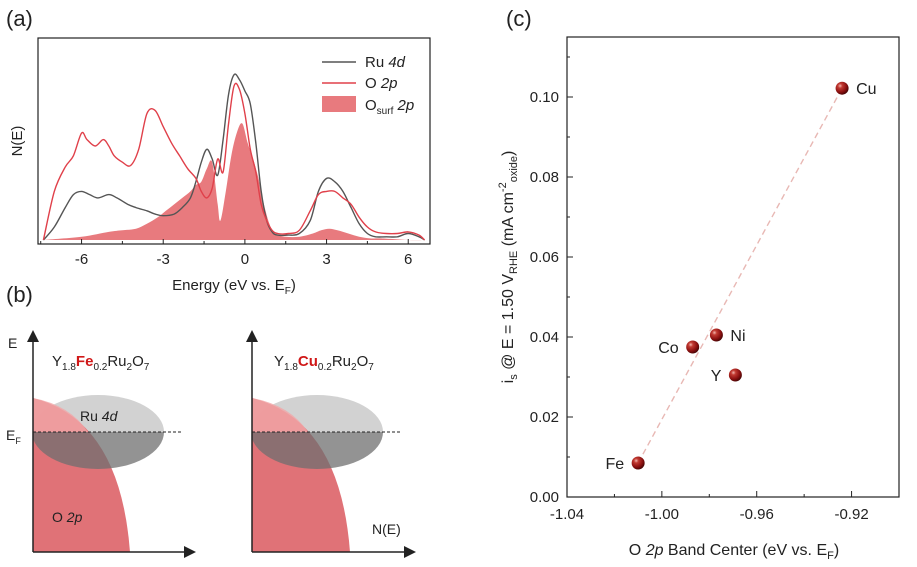 This screenshot has width=917, height=567. What do you see at coordinates (101, 363) in the screenshot?
I see `formula-fe-doped: Y1.8Fe0.2Ru2O7` at bounding box center [101, 363].